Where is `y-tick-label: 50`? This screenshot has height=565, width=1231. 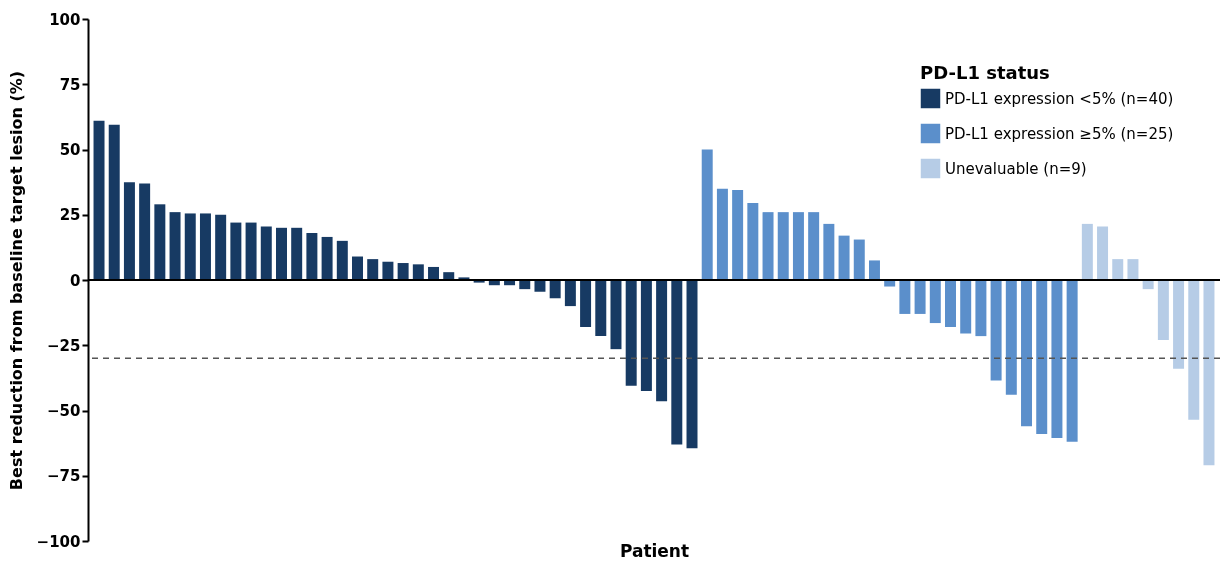 y-tick-label: 50 is located at coordinates (70, 150).